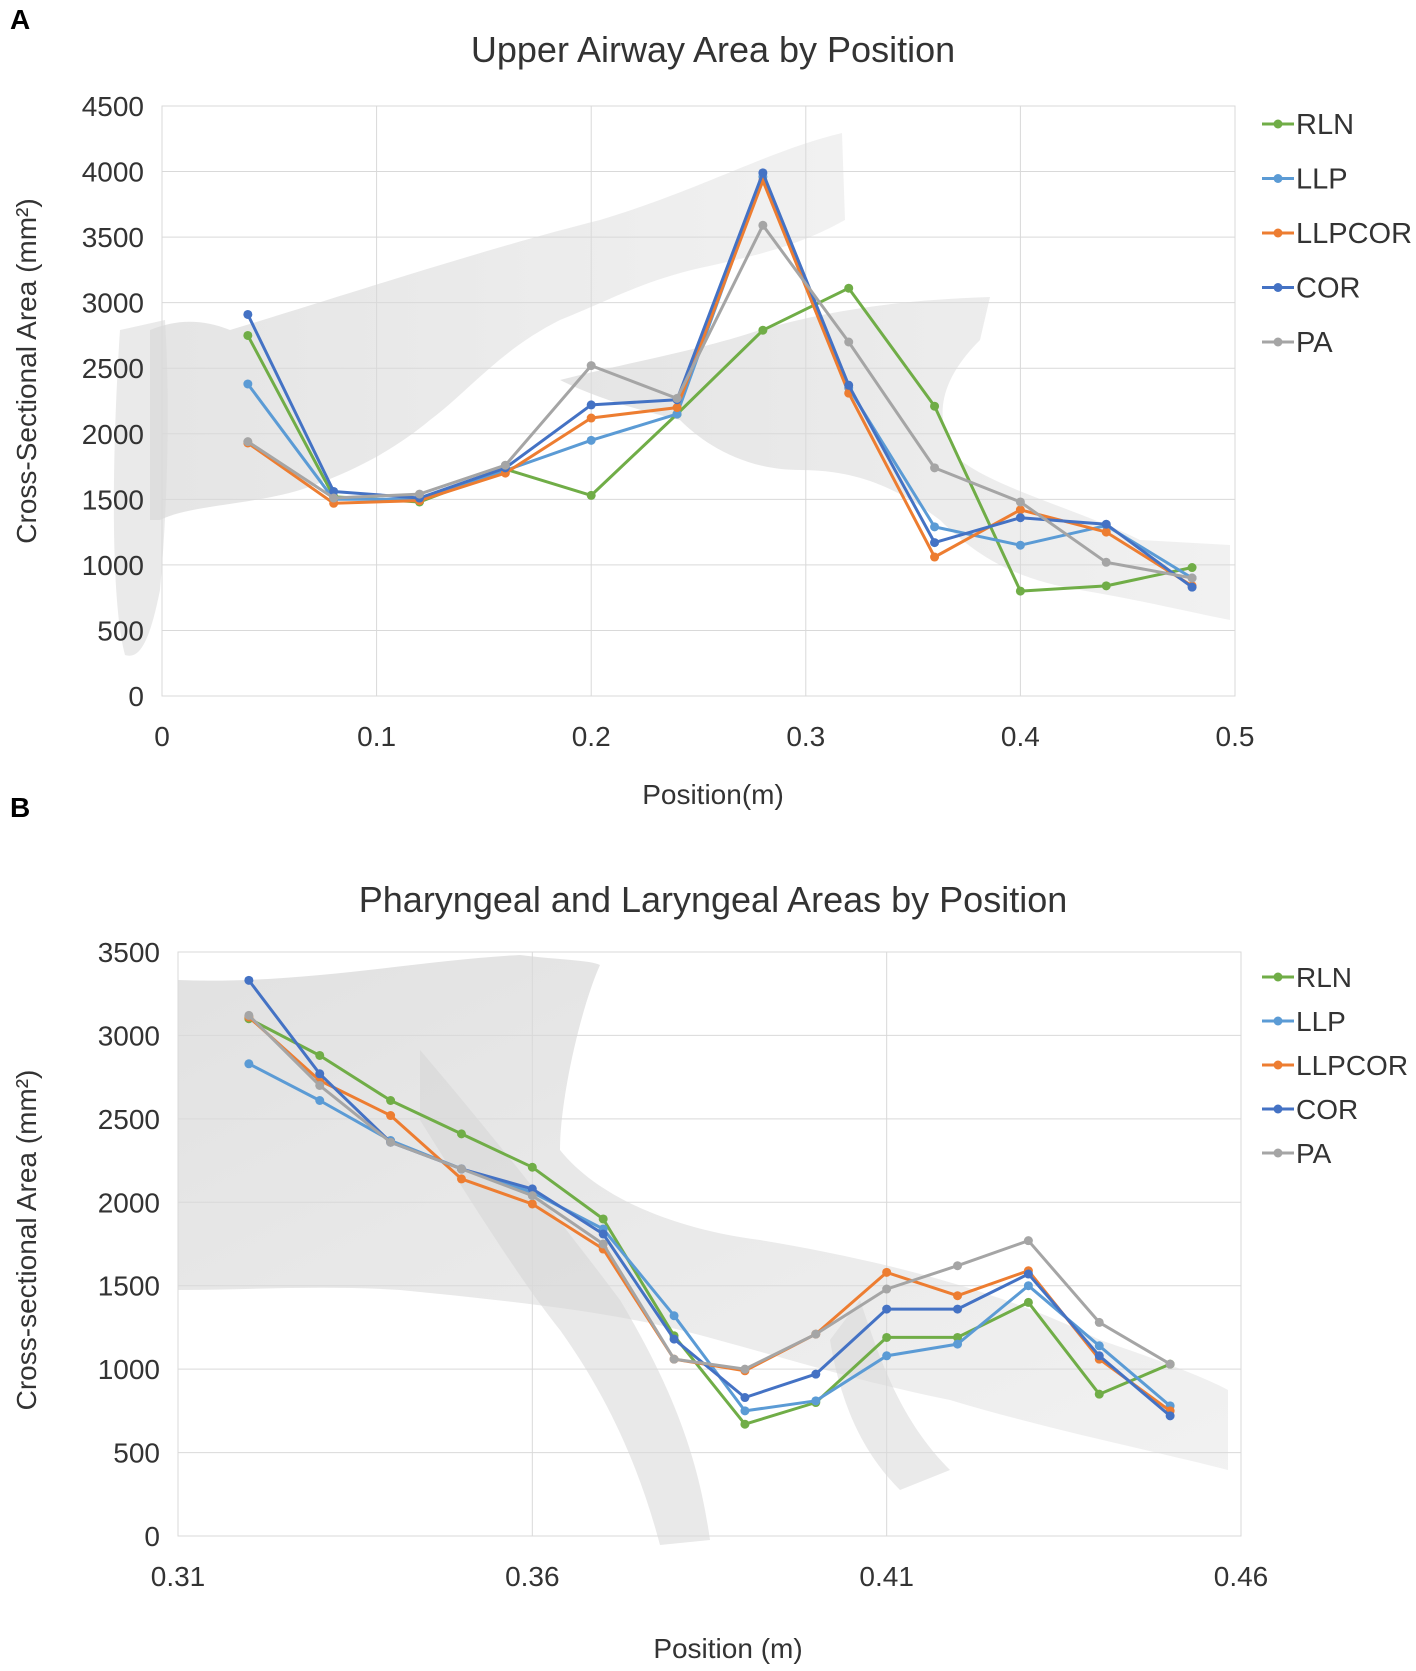 Image resolution: width=1416 pixels, height=1671 pixels. What do you see at coordinates (1305, 180) in the screenshot?
I see `legend-item-llp: LLP` at bounding box center [1305, 180].